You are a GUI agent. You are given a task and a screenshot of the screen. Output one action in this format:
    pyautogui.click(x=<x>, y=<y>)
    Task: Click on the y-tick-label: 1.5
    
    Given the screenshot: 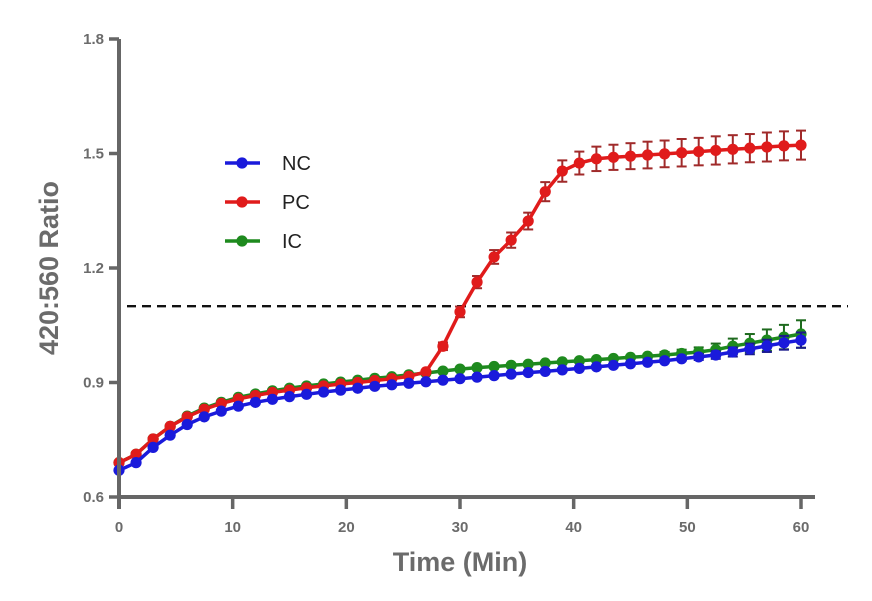 What is the action you would take?
    pyautogui.click(x=93, y=154)
    